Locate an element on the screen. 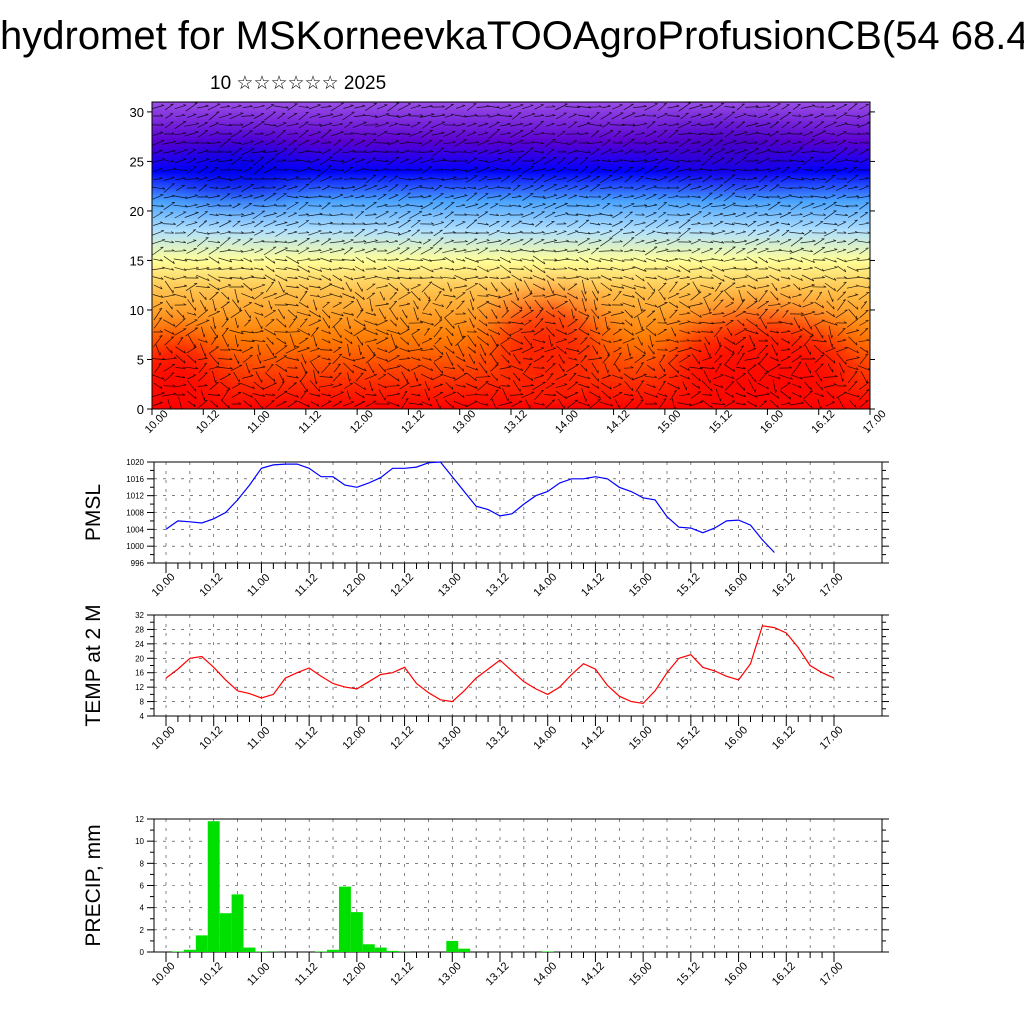 The width and height of the screenshot is (1024, 1024). x-tick-label: 14.12 is located at coordinates (593, 738).